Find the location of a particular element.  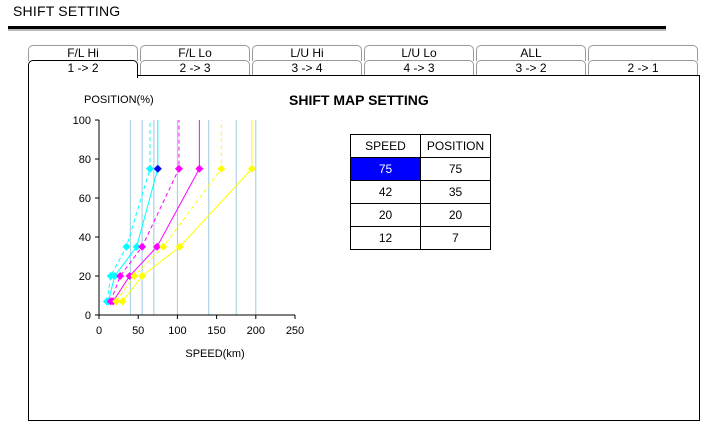

tab-label: 3 -> 2 is located at coordinates (531, 68).